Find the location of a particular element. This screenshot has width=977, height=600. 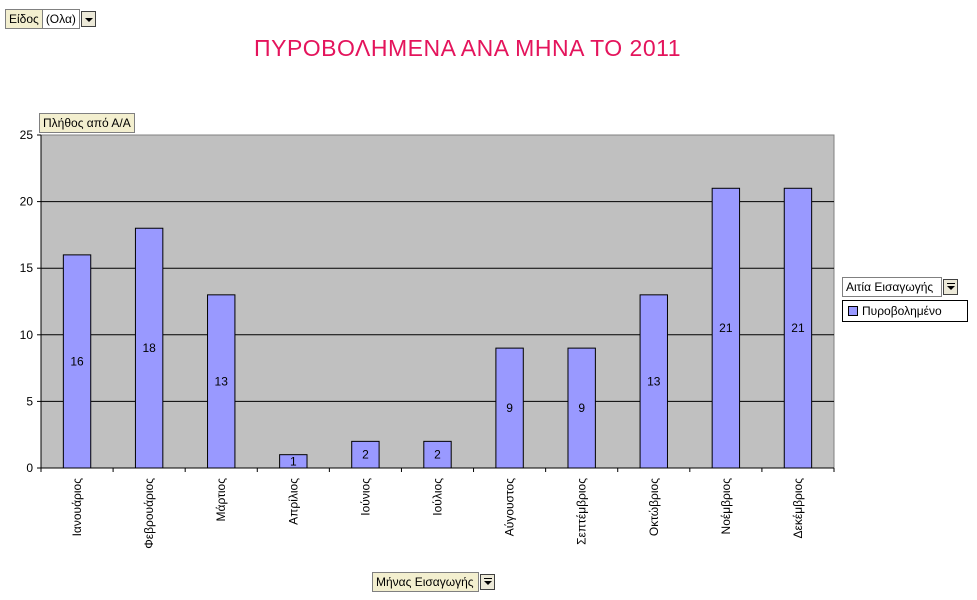

y-tick-label: 20 is located at coordinates (27, 202).